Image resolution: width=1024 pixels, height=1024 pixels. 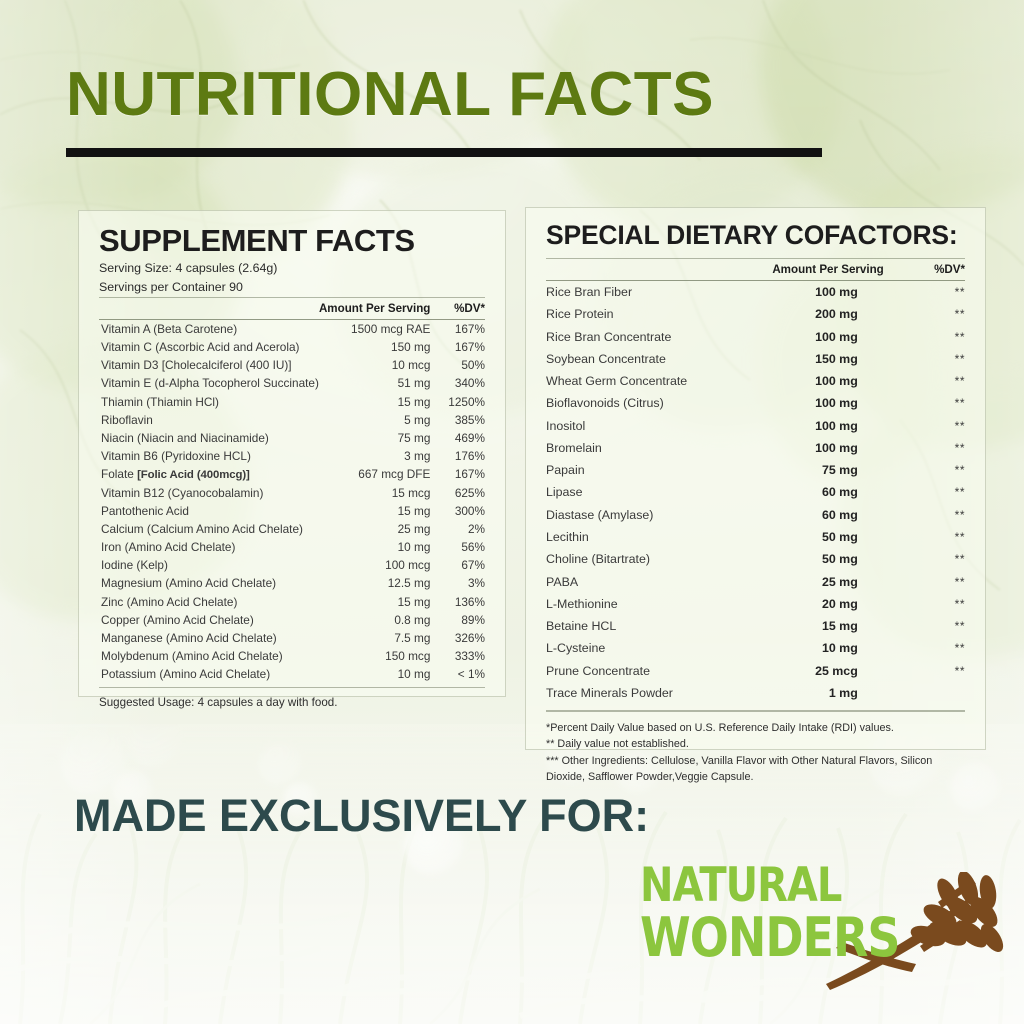 What do you see at coordinates (473, 547) in the screenshot?
I see `nutrient-daily-value: 56%` at bounding box center [473, 547].